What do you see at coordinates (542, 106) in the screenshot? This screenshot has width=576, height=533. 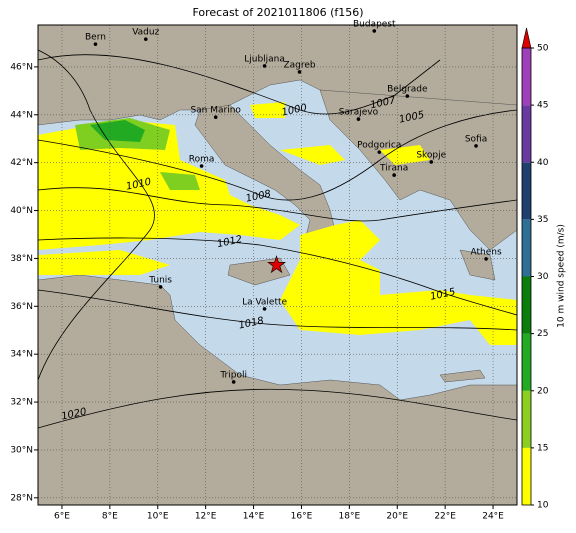 I see `colorbar-tick-label: 45` at bounding box center [542, 106].